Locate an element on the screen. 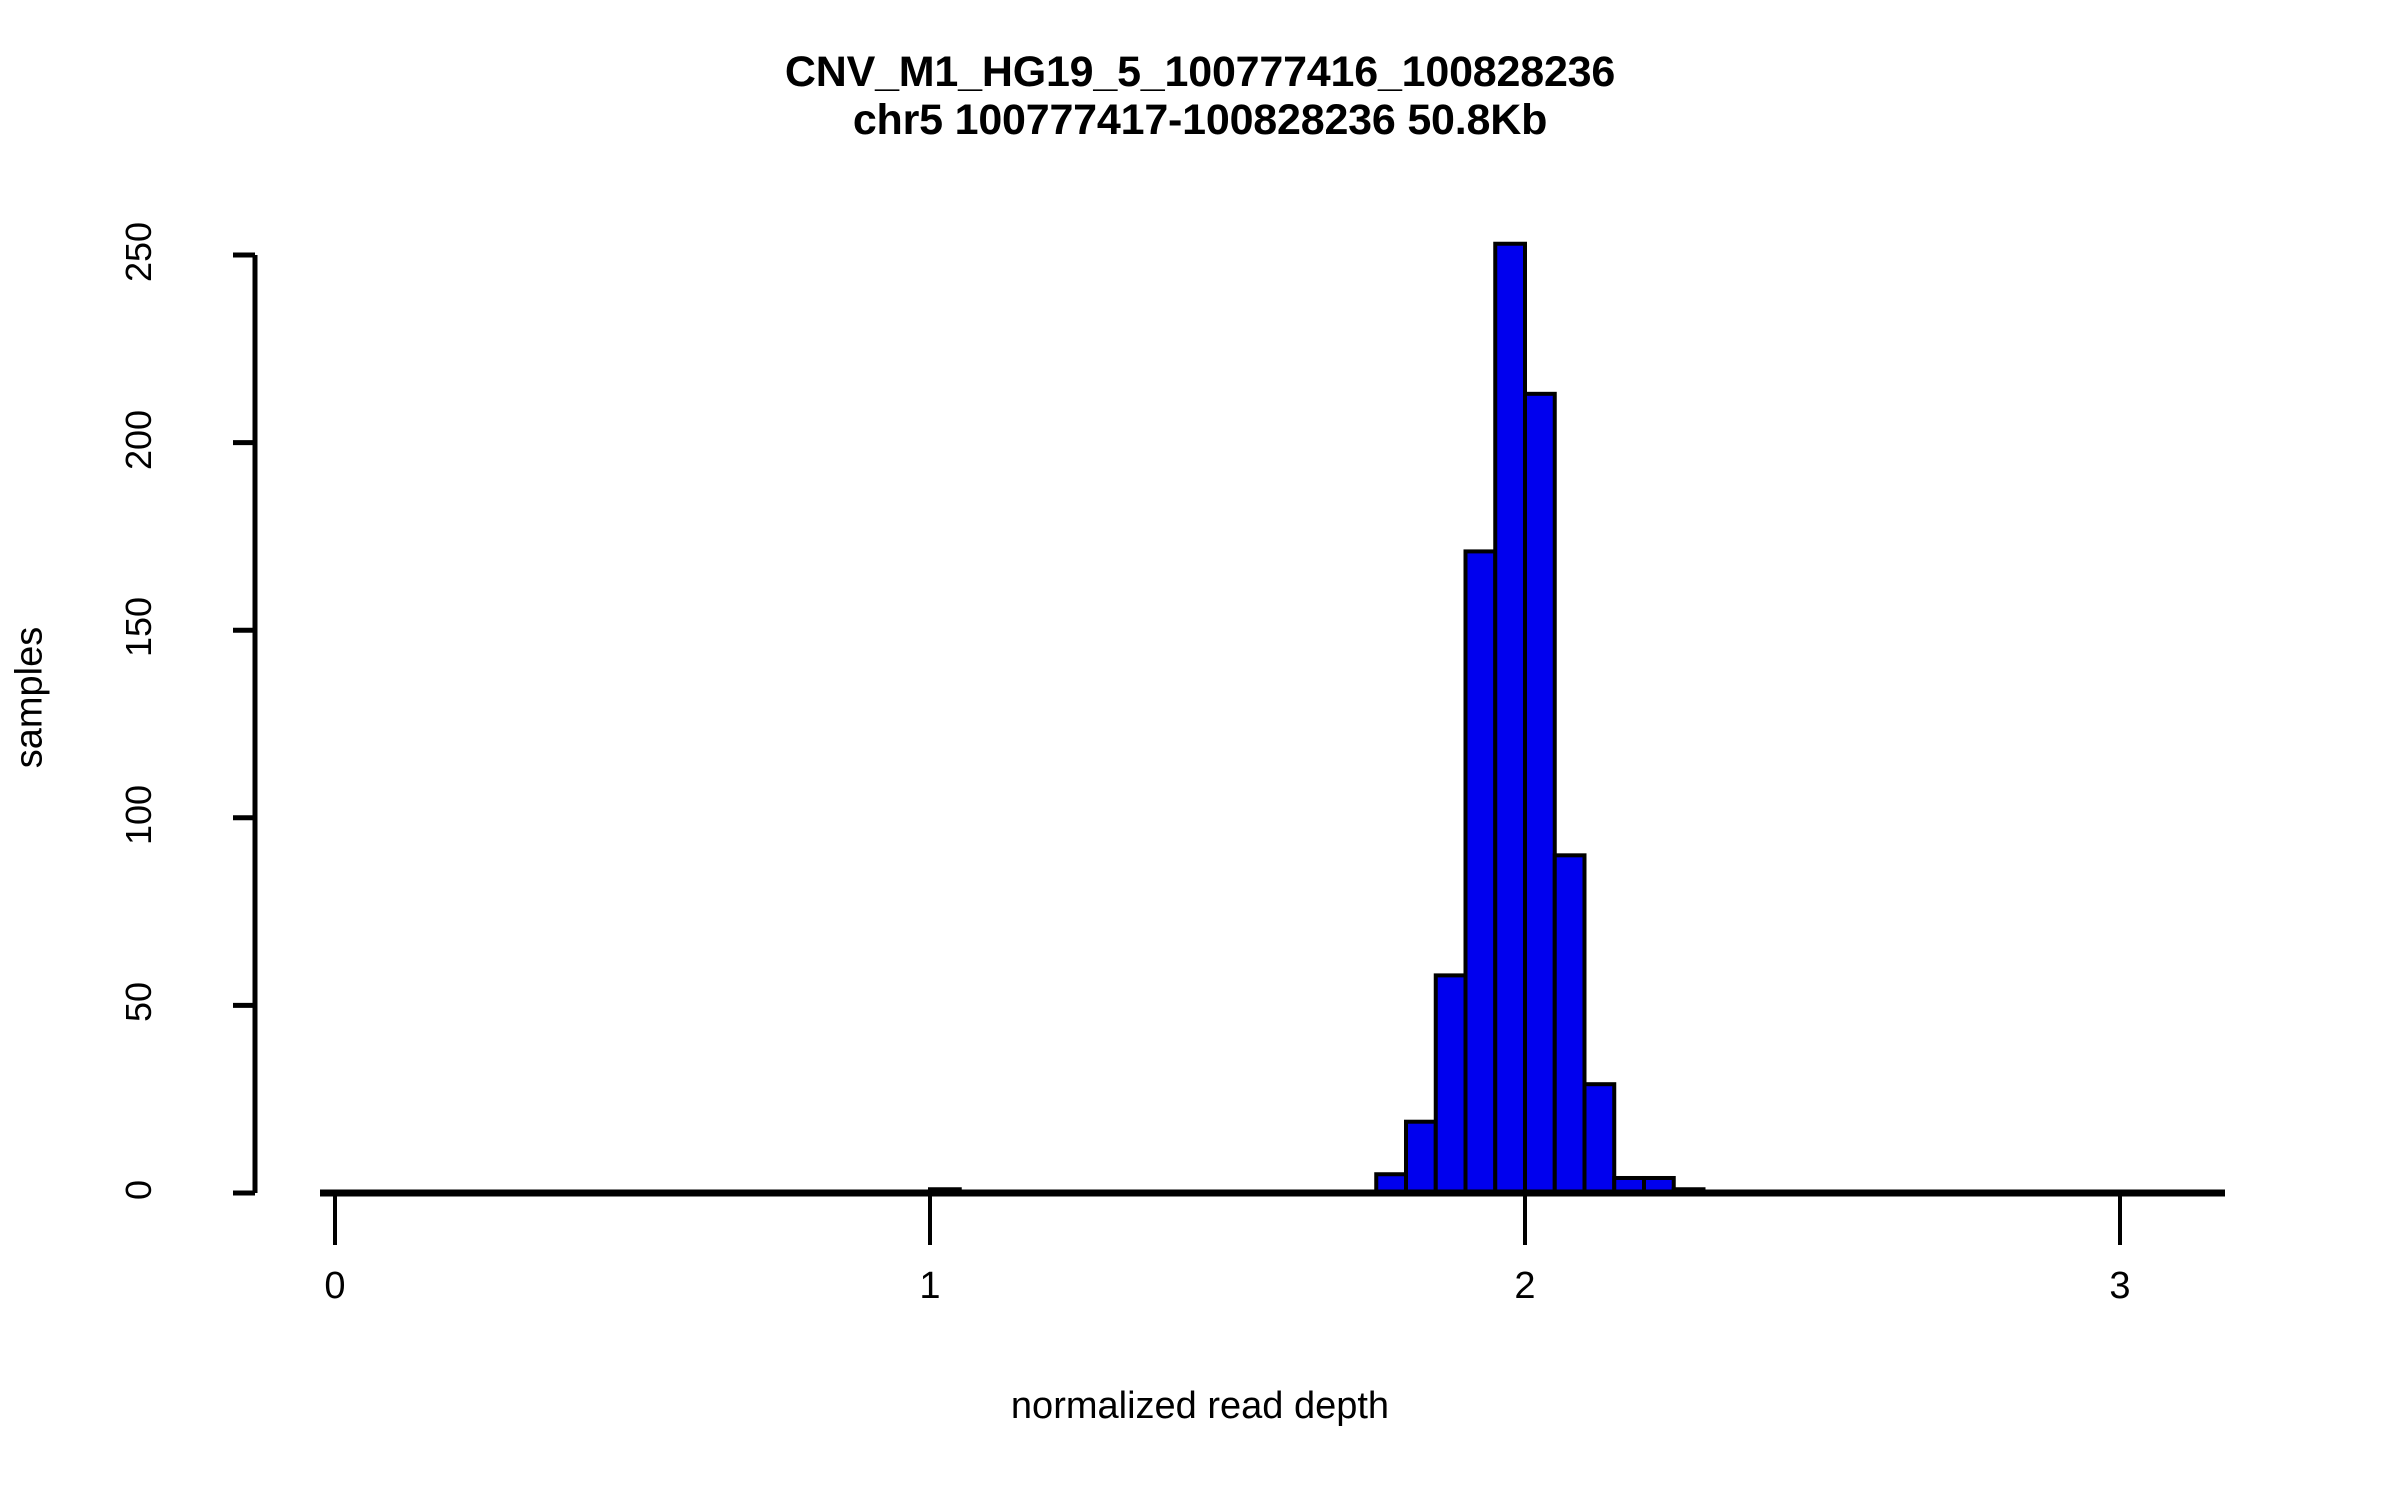 This screenshot has height=1500, width=2400. x-axis-tick-label: 3 is located at coordinates (2120, 1286).